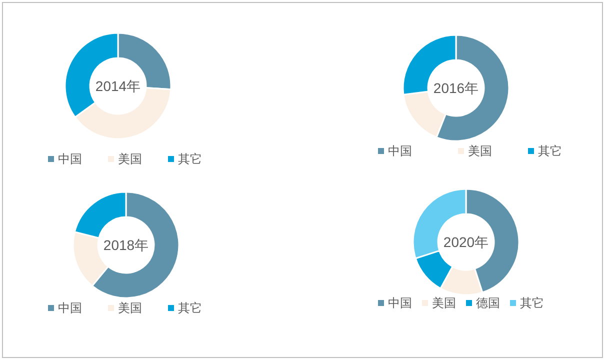 The image size is (606, 362). Describe the element at coordinates (456, 88) in the screenshot. I see `text: 2016年` at that location.